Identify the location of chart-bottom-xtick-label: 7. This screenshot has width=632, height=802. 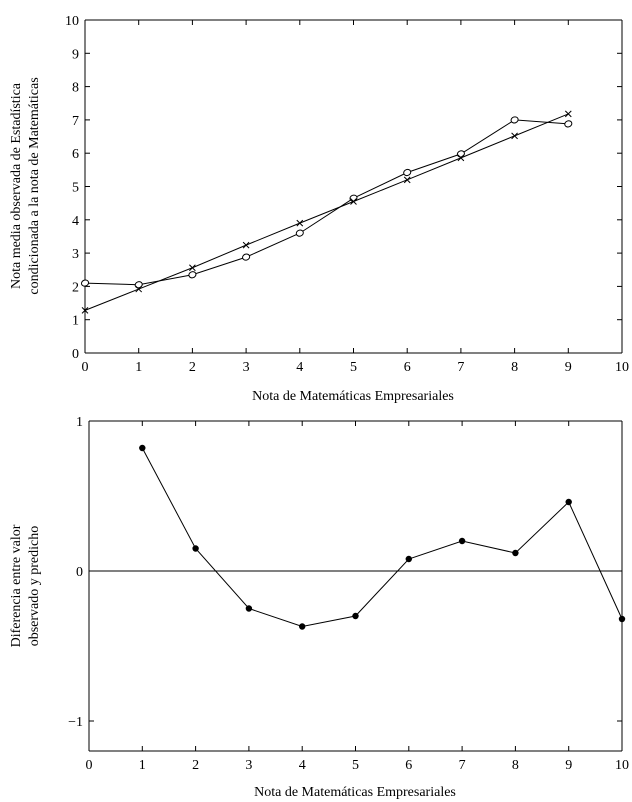
(462, 765).